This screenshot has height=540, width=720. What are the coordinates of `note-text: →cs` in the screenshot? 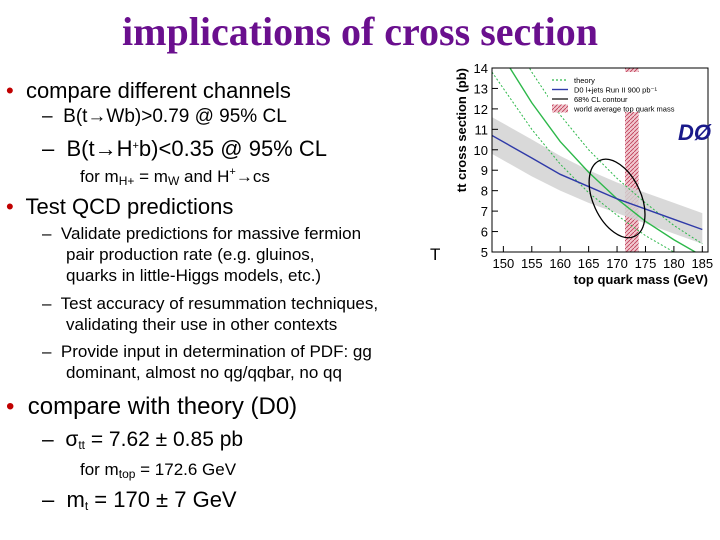 It's located at (252, 176).